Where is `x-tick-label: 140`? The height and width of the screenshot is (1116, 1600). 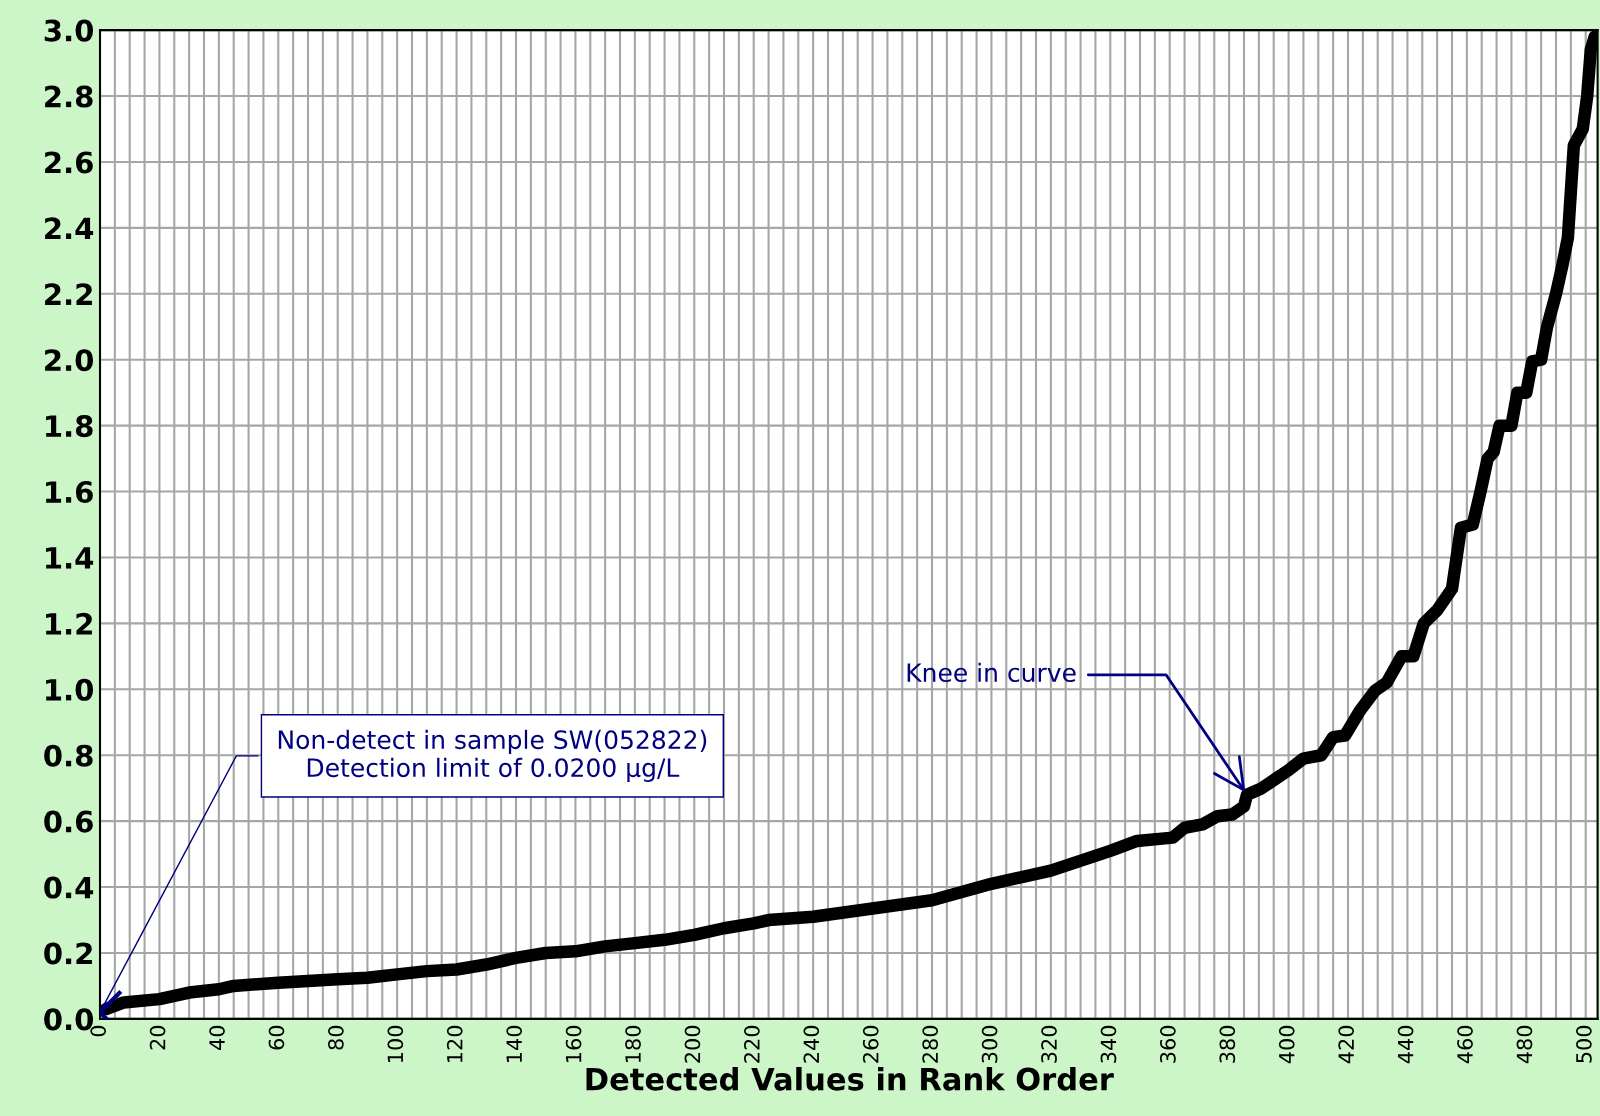
x-tick-label: 140 is located at coordinates (514, 1043).